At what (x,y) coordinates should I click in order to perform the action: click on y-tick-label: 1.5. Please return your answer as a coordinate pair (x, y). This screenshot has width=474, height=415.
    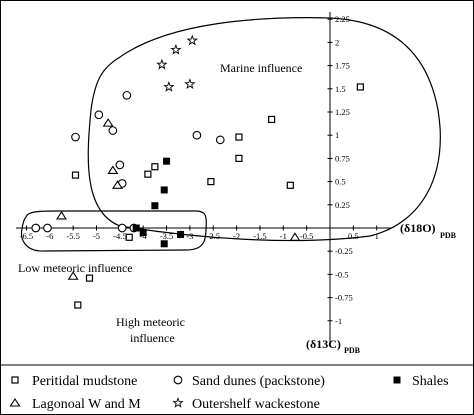
    Looking at the image, I should click on (340, 89).